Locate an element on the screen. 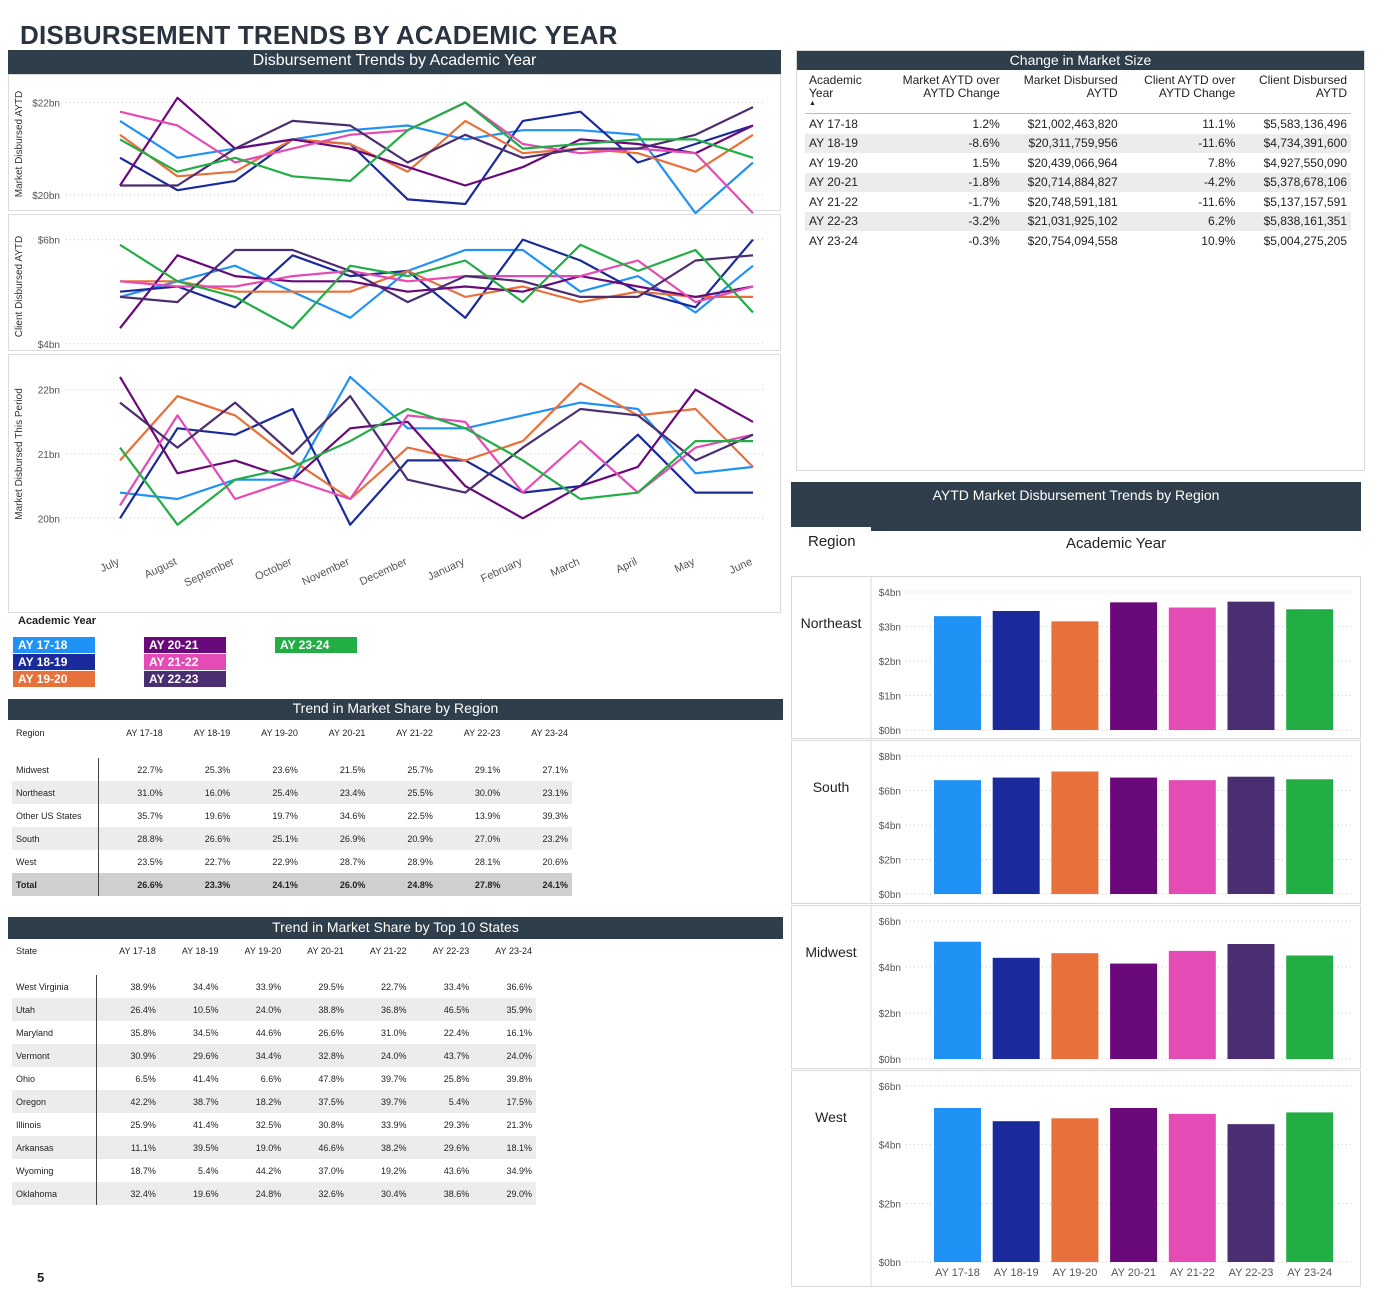 Image resolution: width=1393 pixels, height=1304 pixels. column-header: Academic Year ▲ is located at coordinates (844, 94).